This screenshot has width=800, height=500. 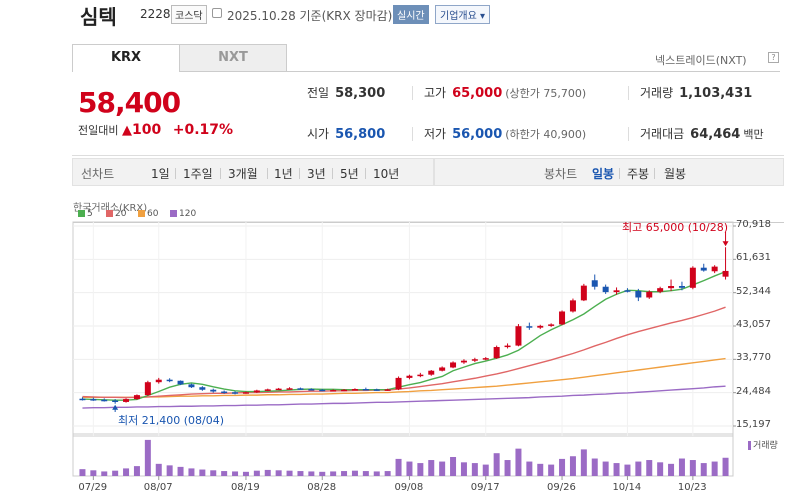 What do you see at coordinates (198, 174) in the screenshot?
I see `period-1w: 1주일` at bounding box center [198, 174].